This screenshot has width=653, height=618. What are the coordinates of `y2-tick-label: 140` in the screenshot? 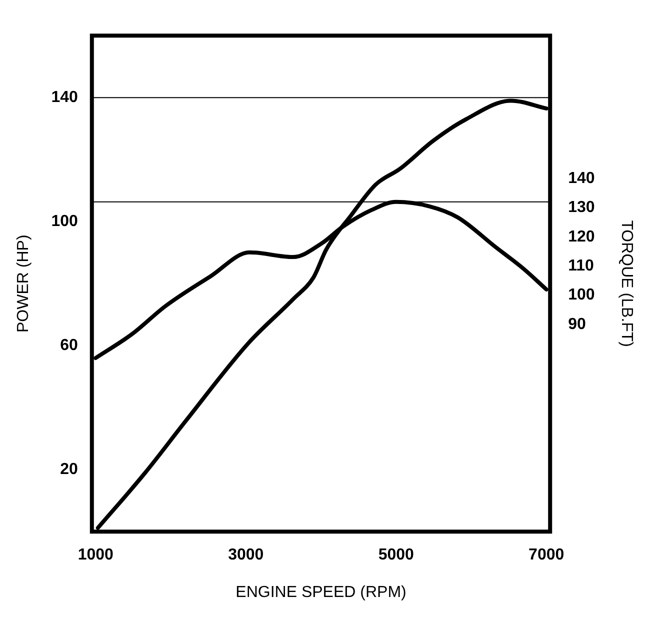 It's located at (581, 178).